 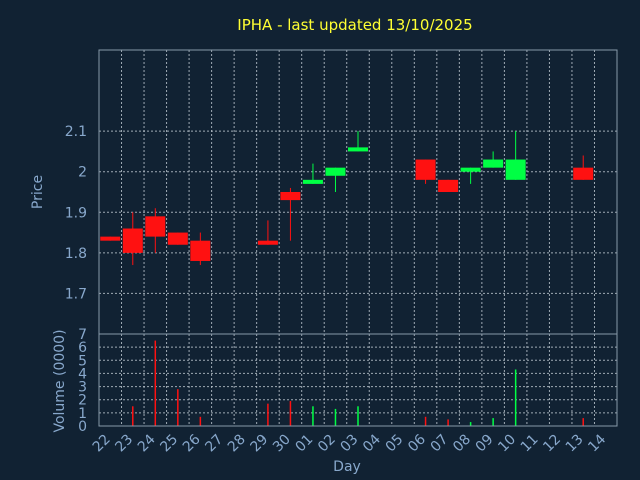 I want to click on day-tick-label: 05, so click(x=395, y=443).